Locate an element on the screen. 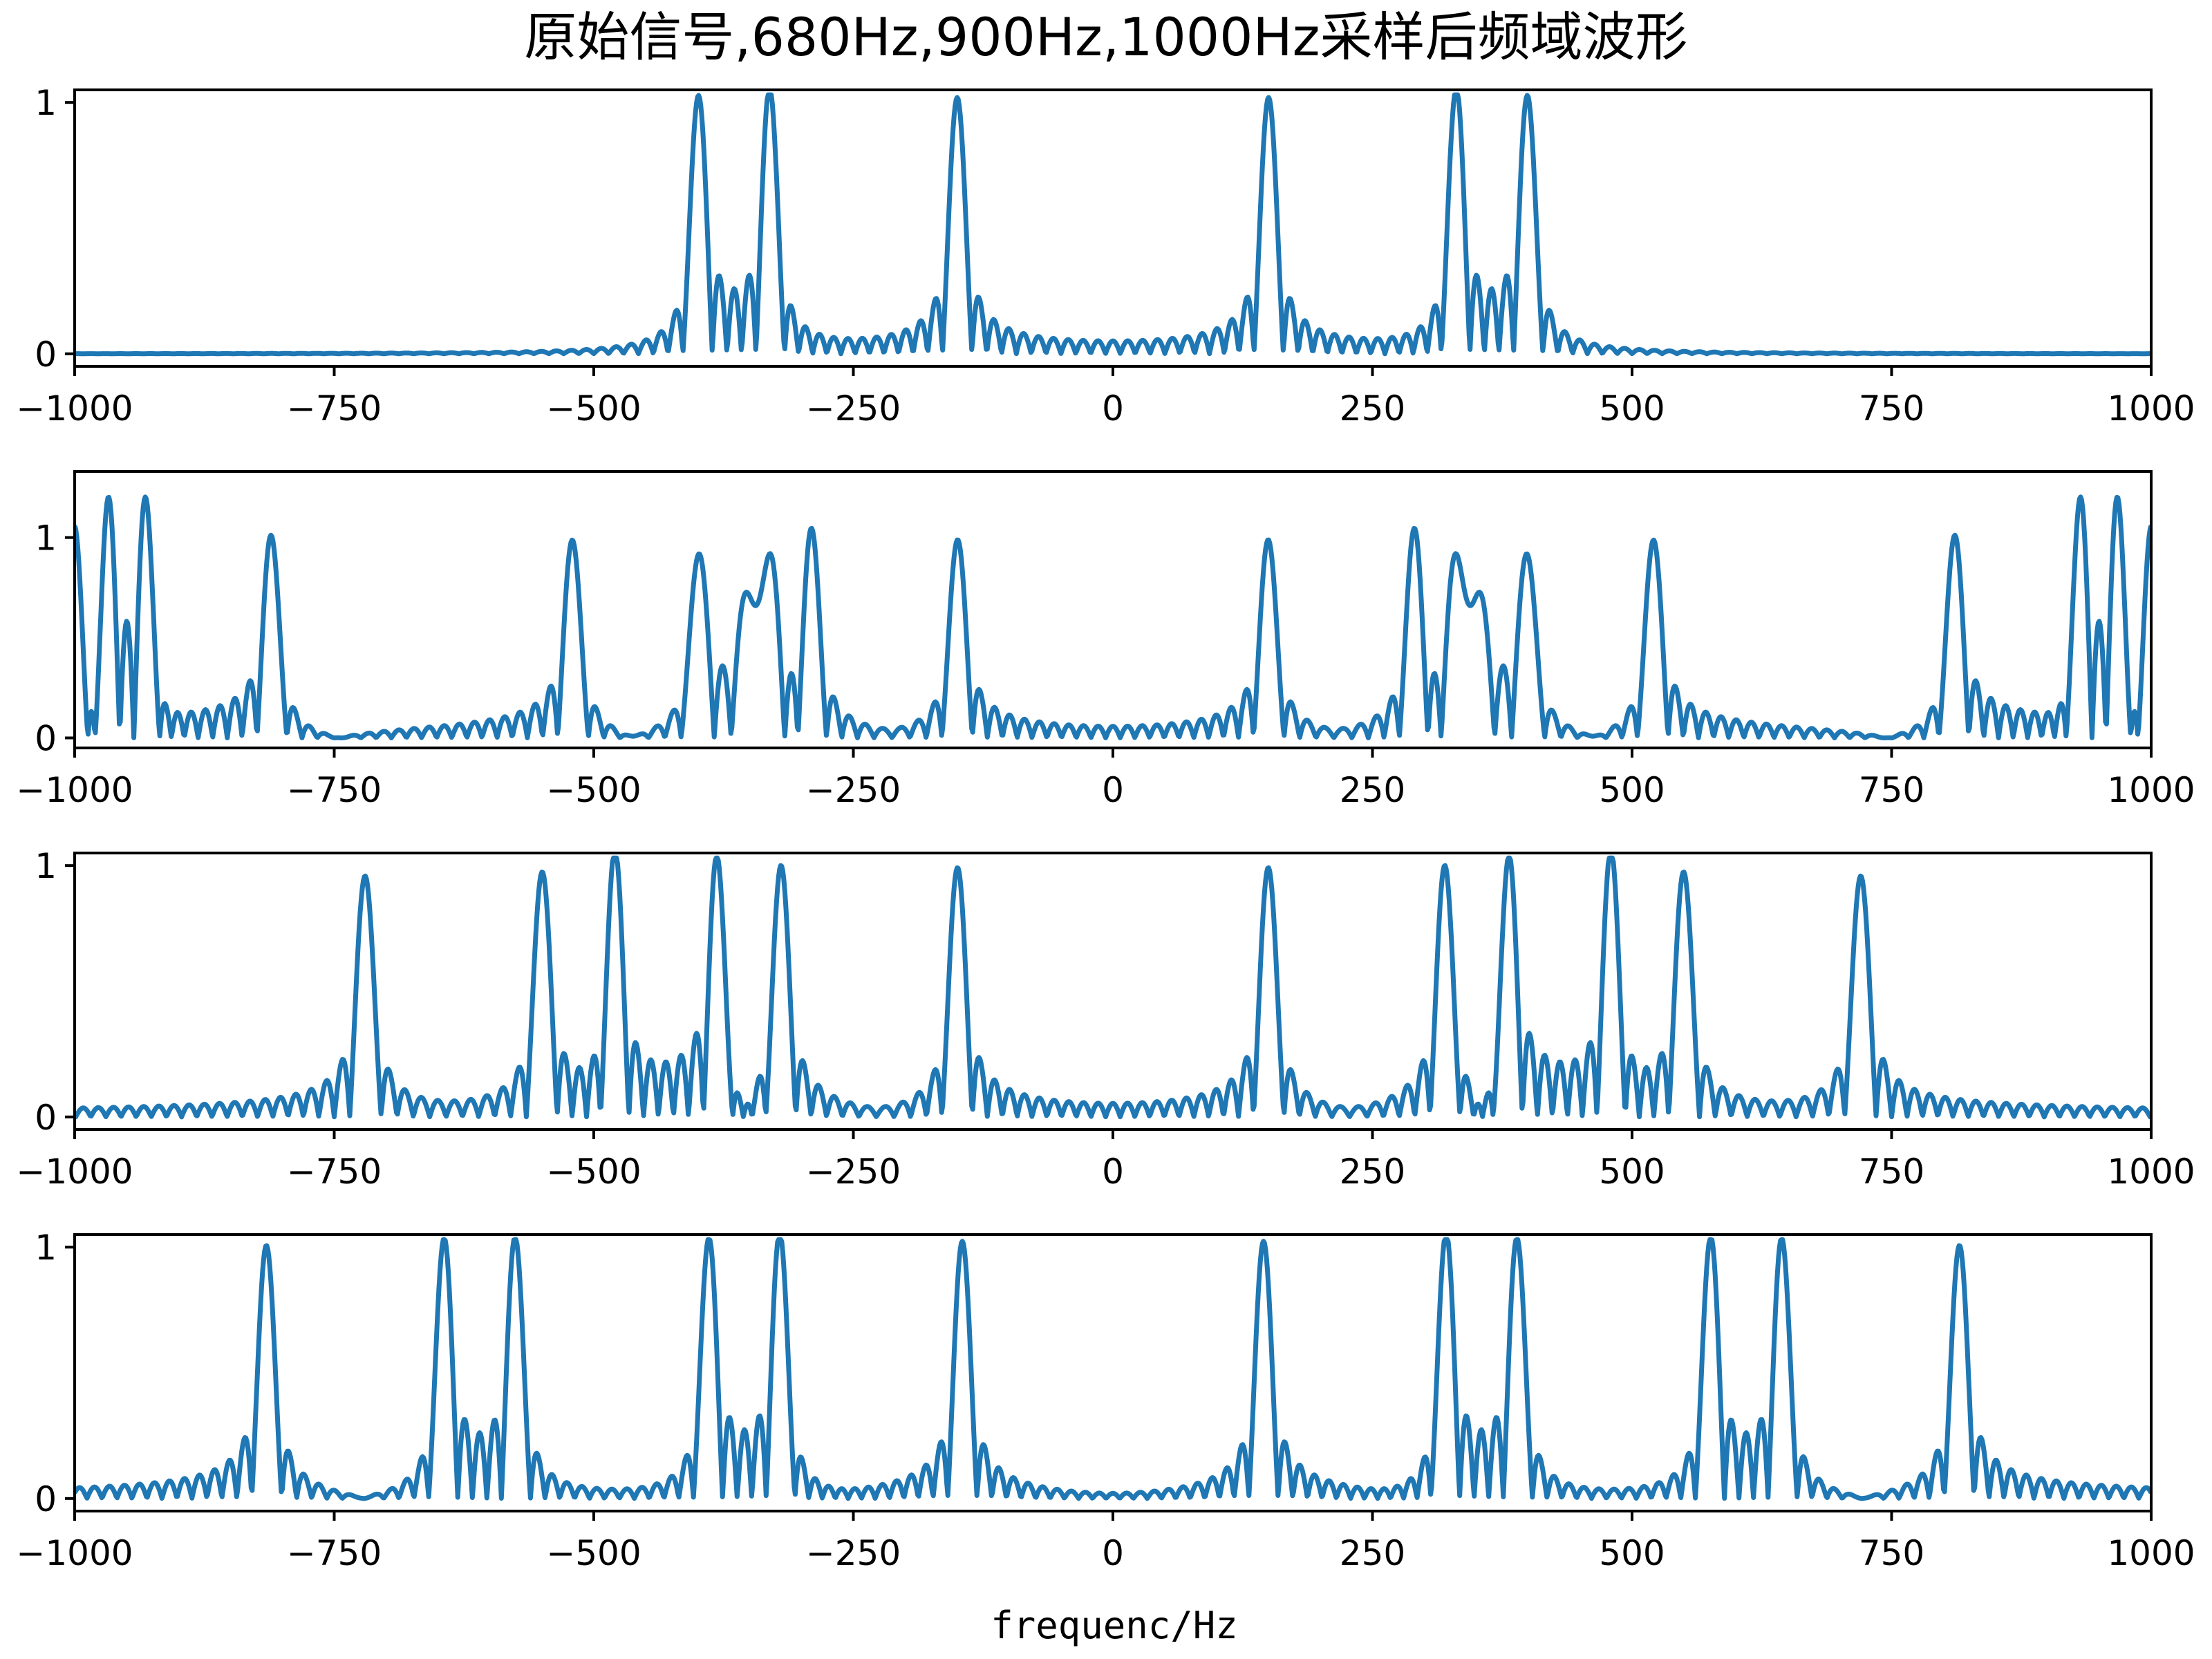 This screenshot has width=2212, height=1659. figure-title: 原始信号,680Hz,900Hz,1000Hz采样后频域波形 is located at coordinates (1105, 37).